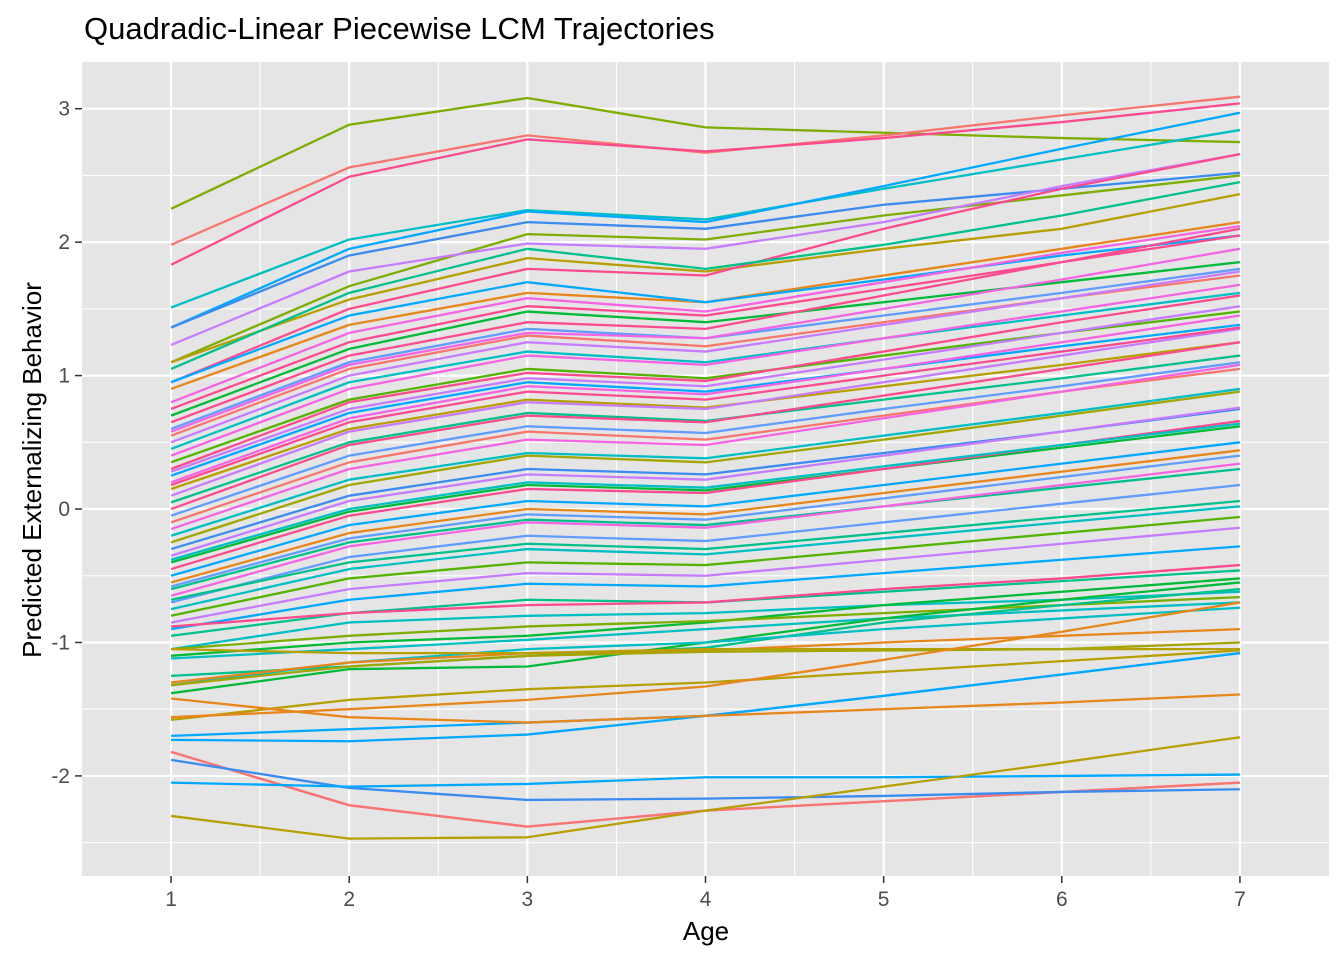 The width and height of the screenshot is (1344, 960). I want to click on x-tick-label: 4, so click(706, 899).